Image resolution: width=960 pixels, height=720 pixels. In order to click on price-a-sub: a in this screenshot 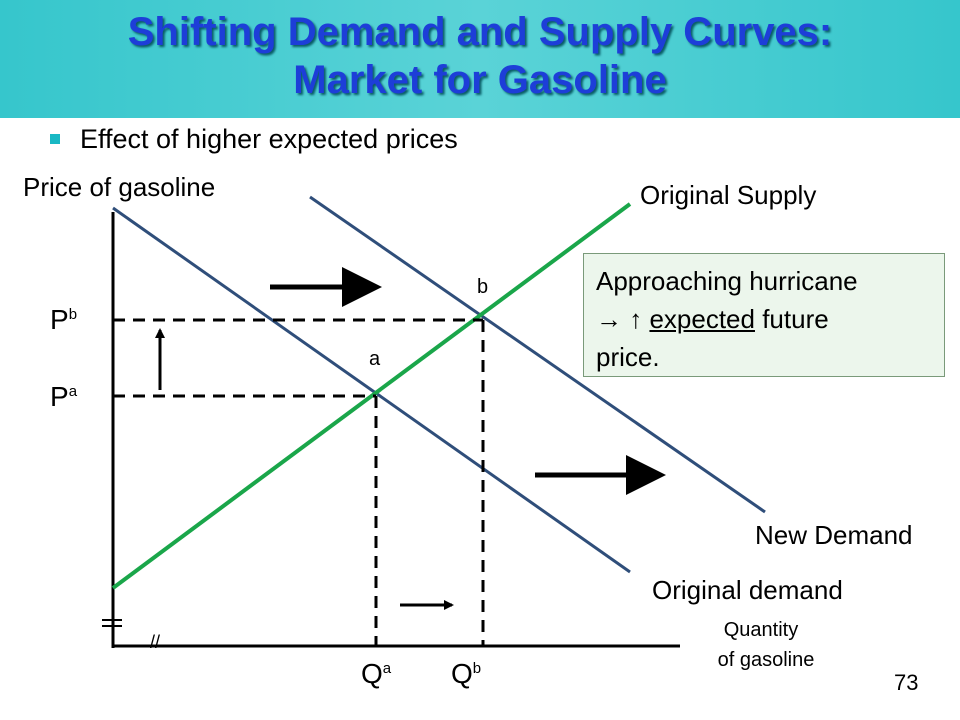, I will do `click(73, 391)`.